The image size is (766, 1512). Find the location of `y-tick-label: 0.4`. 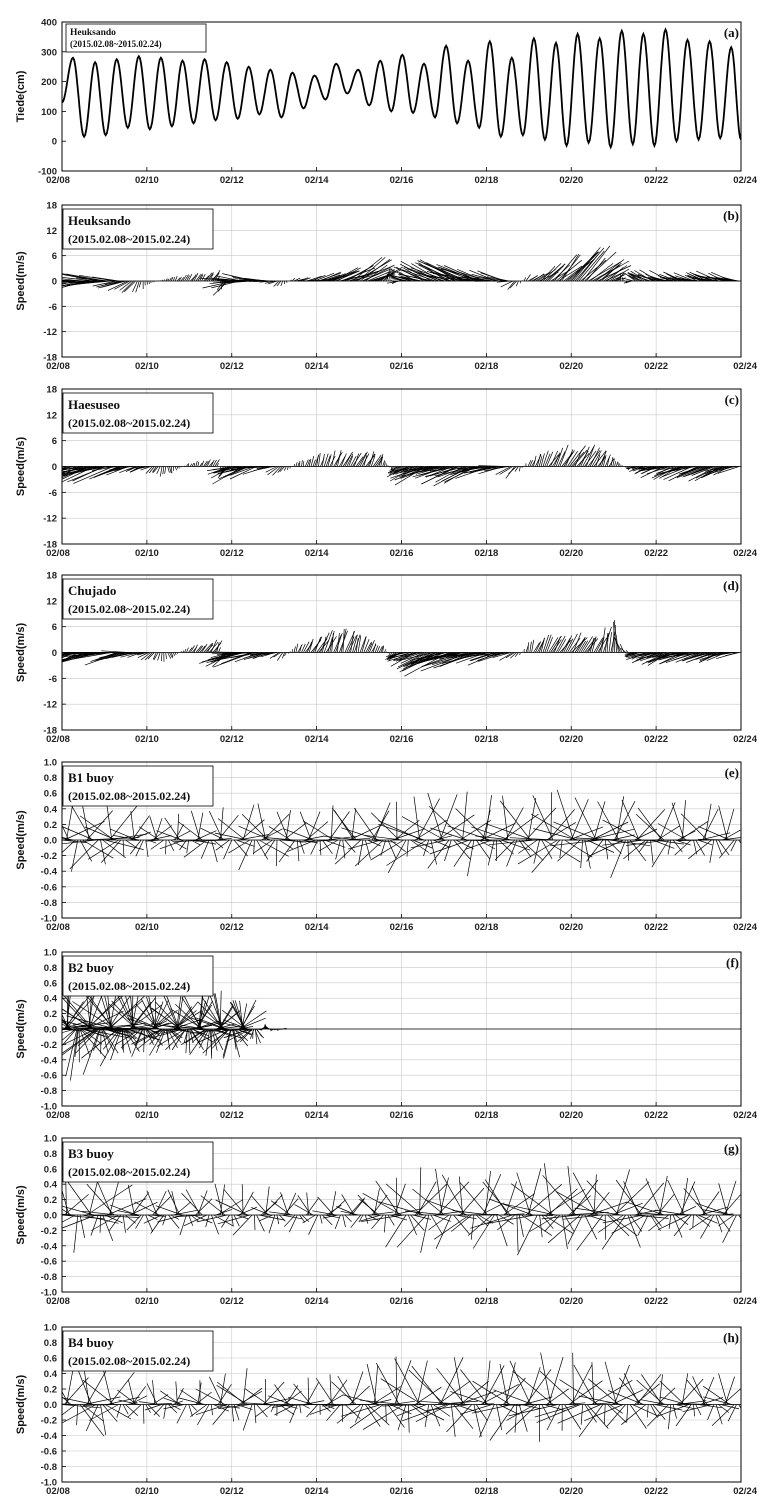

y-tick-label: 0.4 is located at coordinates (51, 999).